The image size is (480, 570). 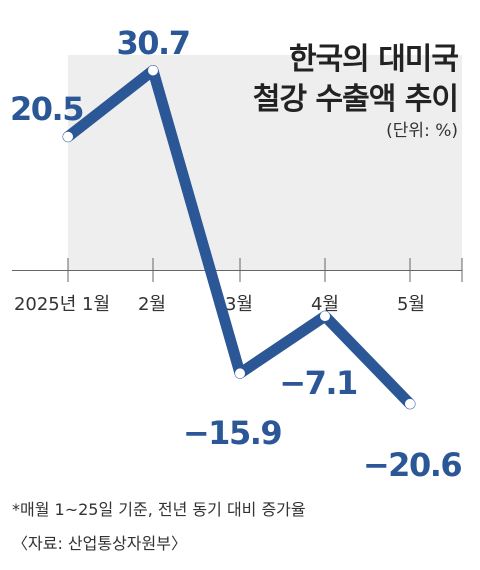 I want to click on source-note: 〈자료: 산업통상자원부〉, so click(x=99, y=543).